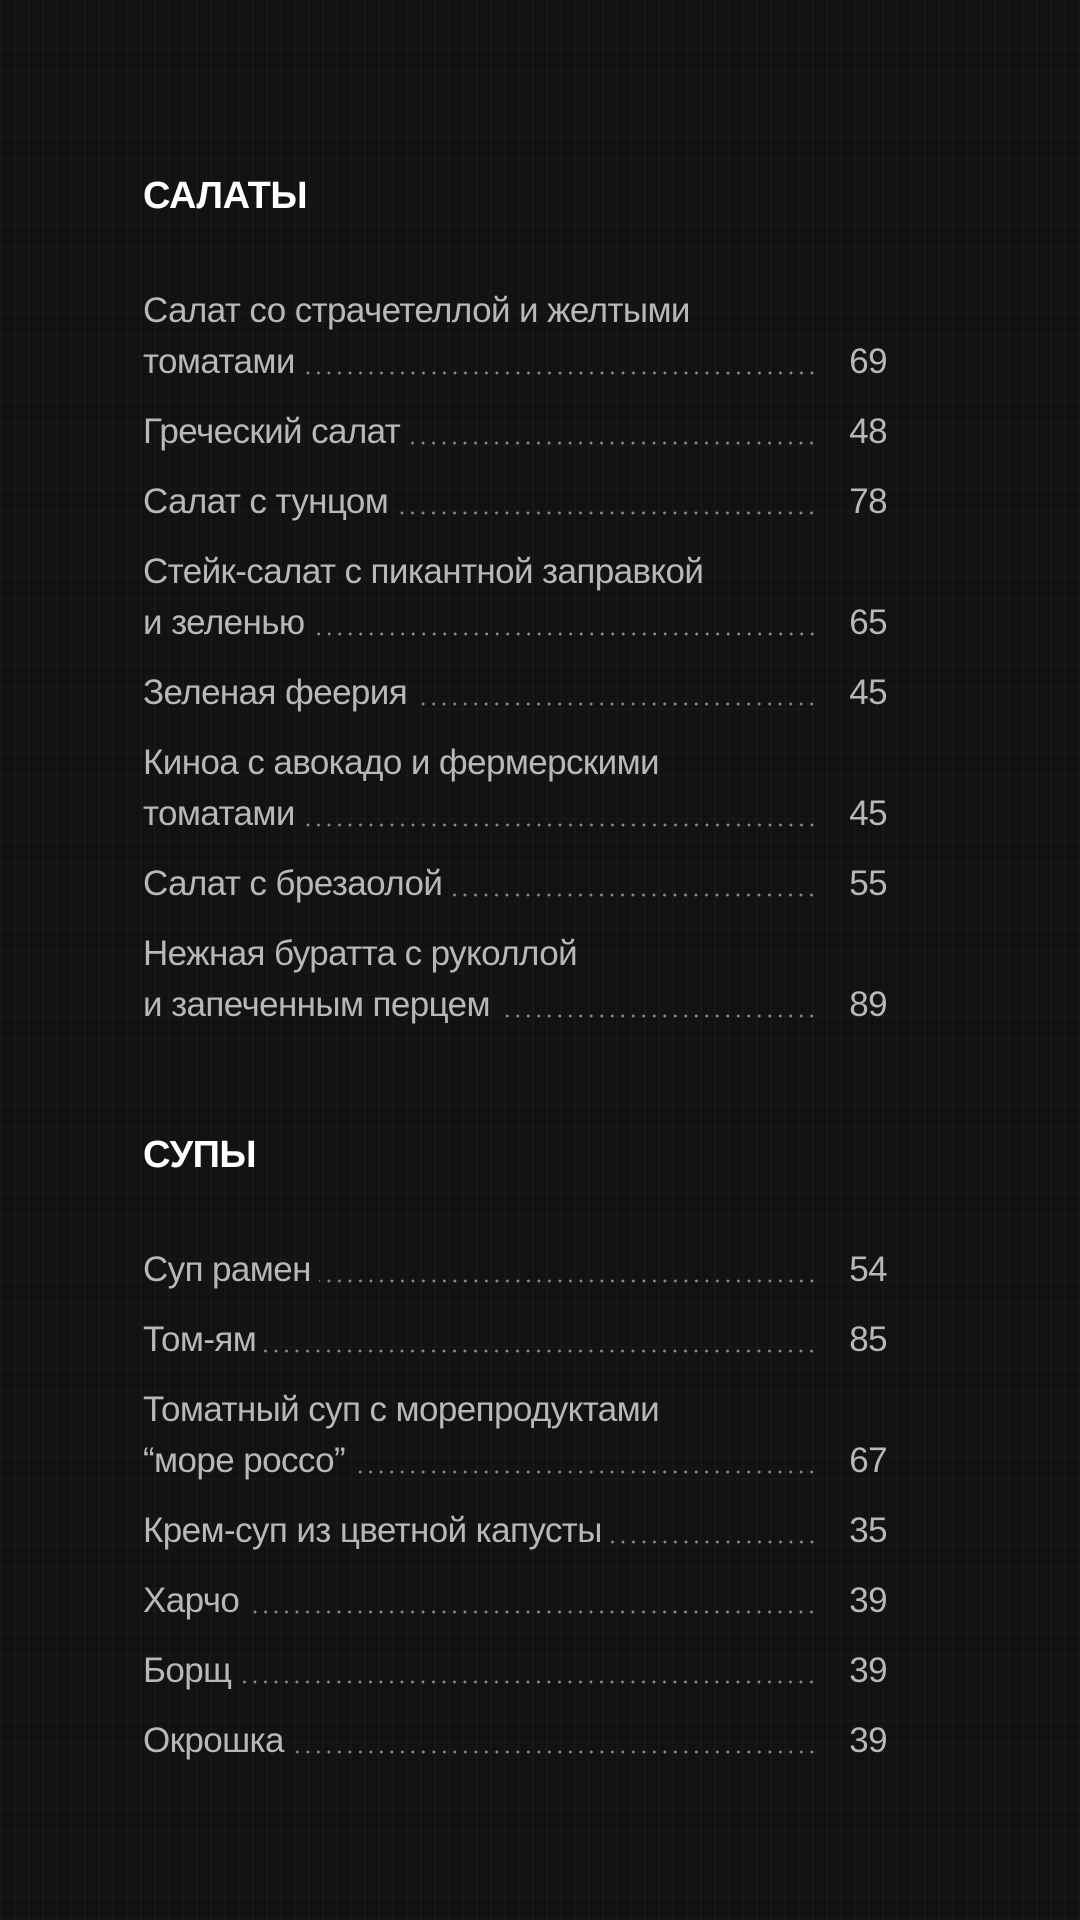  I want to click on menu-item: Борщ 39, so click(515, 1670).